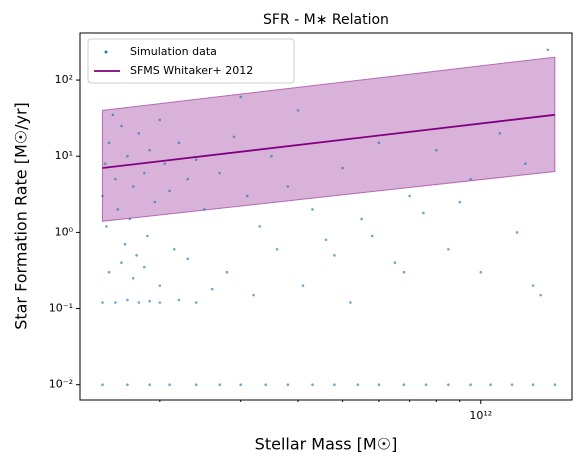  What do you see at coordinates (21, 216) in the screenshot?
I see `y-axis-label: Star Formation Rate [M☉/yr]` at bounding box center [21, 216].